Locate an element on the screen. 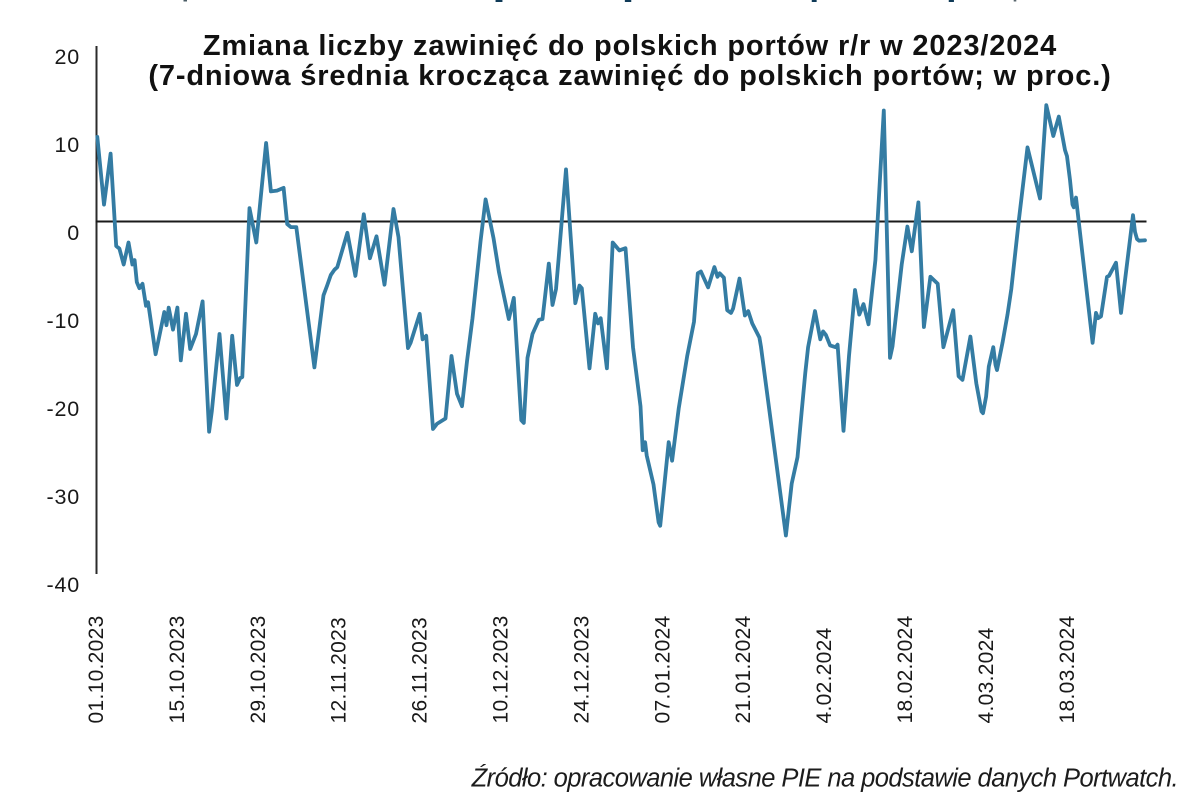 This screenshot has height=805, width=1200. svg-text: 10 is located at coordinates (67, 145).